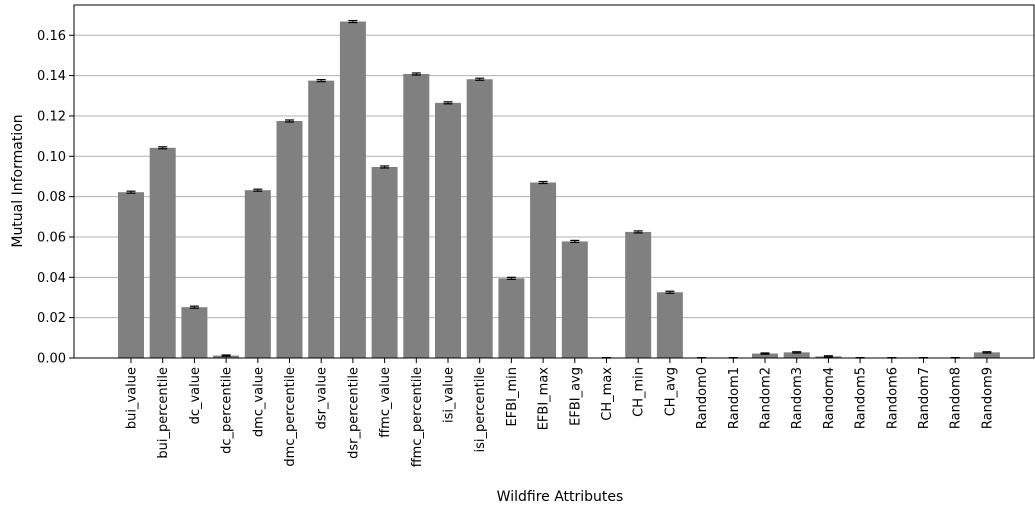 This screenshot has width=1035, height=505. Describe the element at coordinates (734, 398) in the screenshot. I see `x-tick-label: Random1` at that location.